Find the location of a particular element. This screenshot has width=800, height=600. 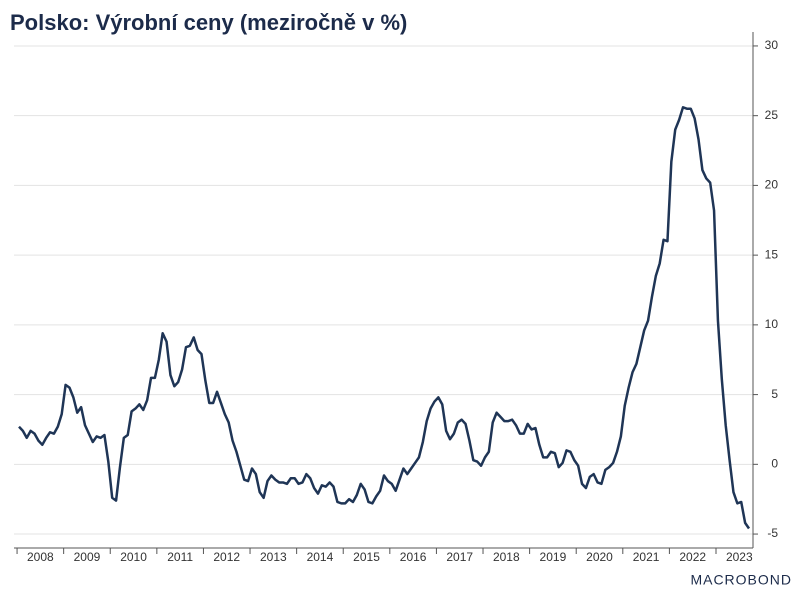

x-tick-label: 2015 is located at coordinates (366, 557).